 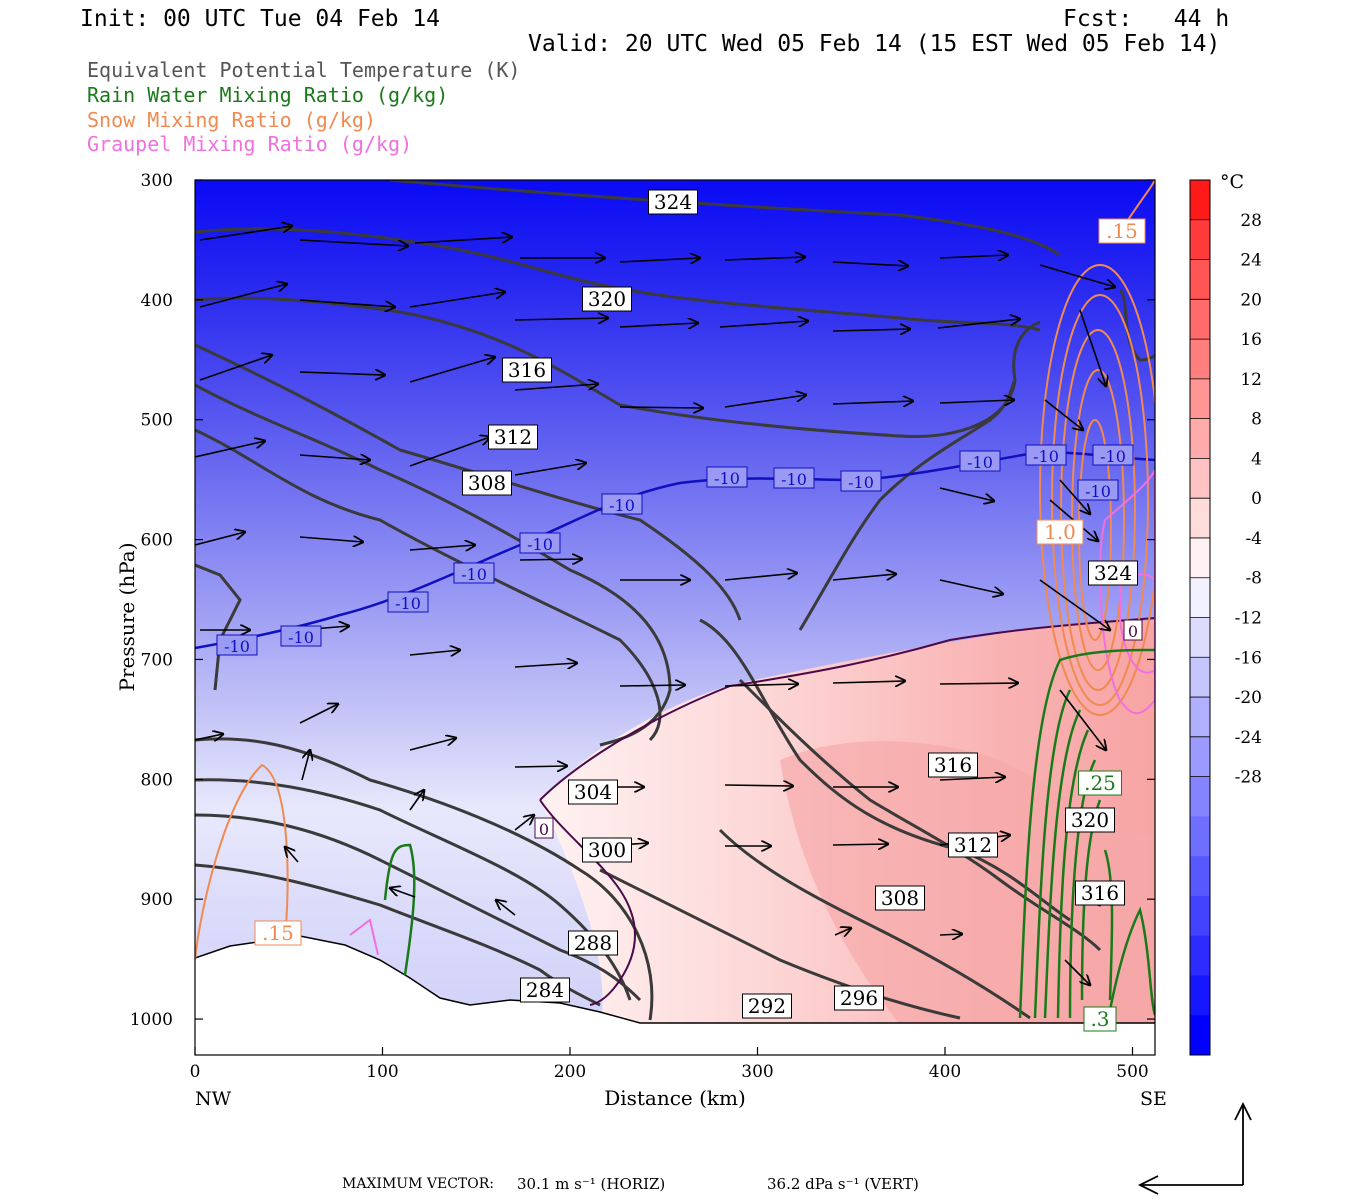 What do you see at coordinates (1248, 738) in the screenshot?
I see `colorbar-tick-label: -24` at bounding box center [1248, 738].